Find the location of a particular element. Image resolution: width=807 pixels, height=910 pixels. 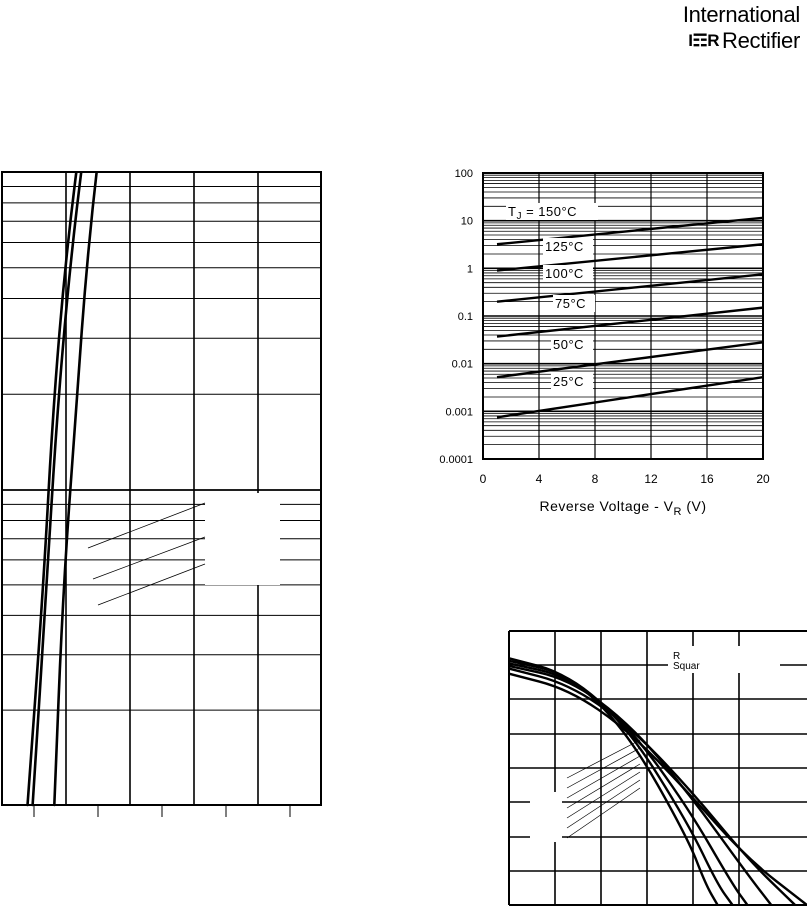

reverse-chart-series-label: 50°C is located at coordinates (568, 344).